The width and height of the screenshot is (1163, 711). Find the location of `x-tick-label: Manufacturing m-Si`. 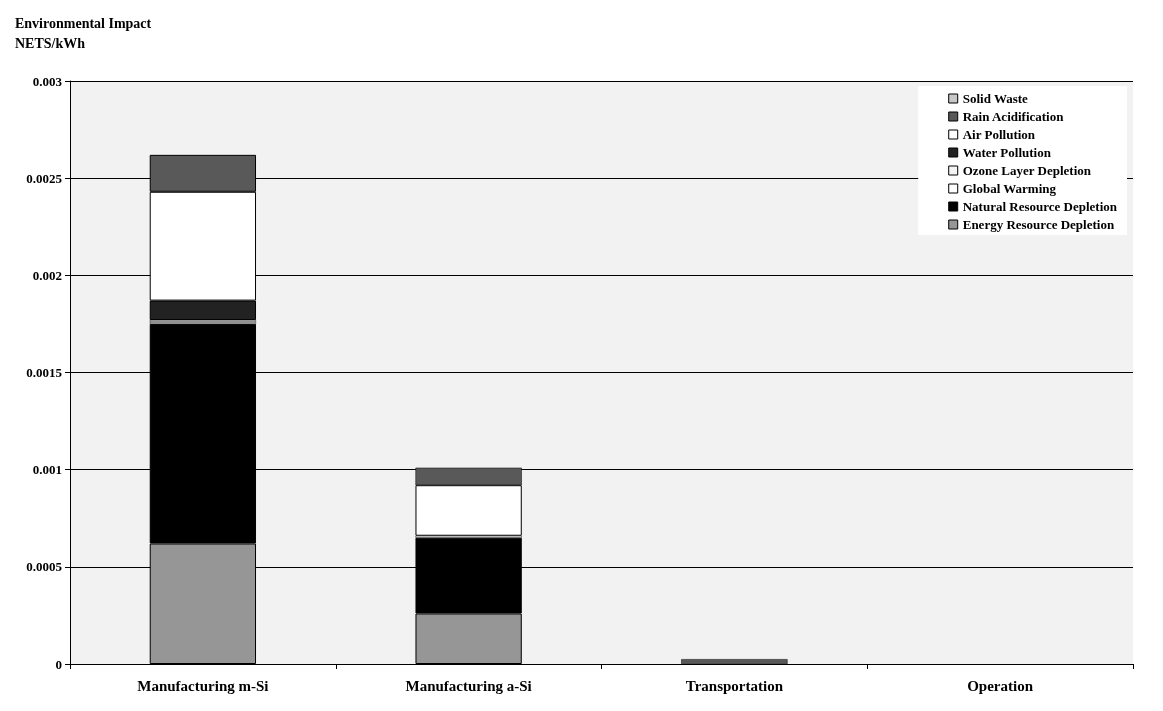

x-tick-label: Manufacturing m-Si is located at coordinates (203, 685).